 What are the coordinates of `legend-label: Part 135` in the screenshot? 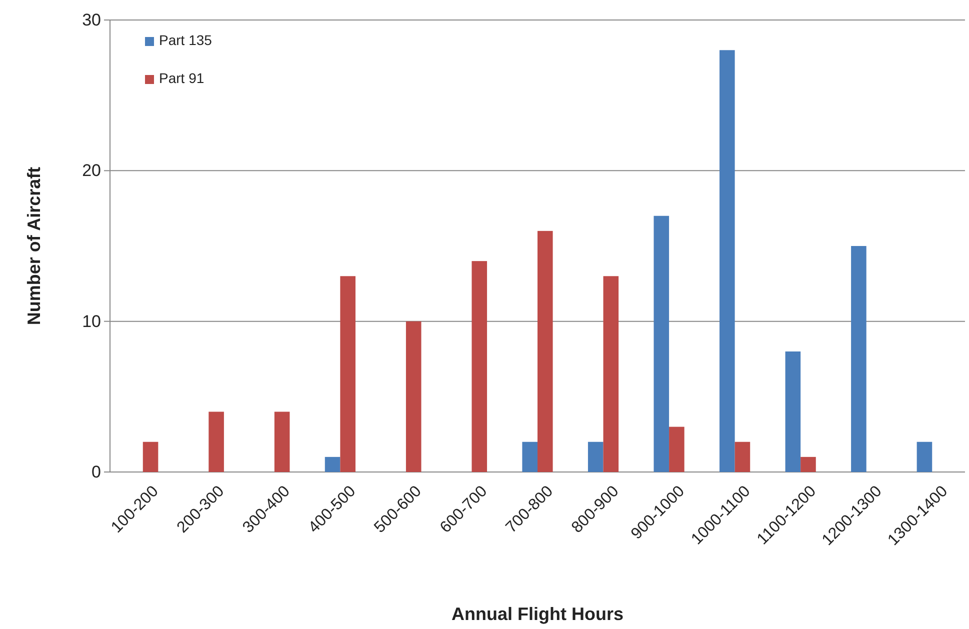 It's located at (185, 40).